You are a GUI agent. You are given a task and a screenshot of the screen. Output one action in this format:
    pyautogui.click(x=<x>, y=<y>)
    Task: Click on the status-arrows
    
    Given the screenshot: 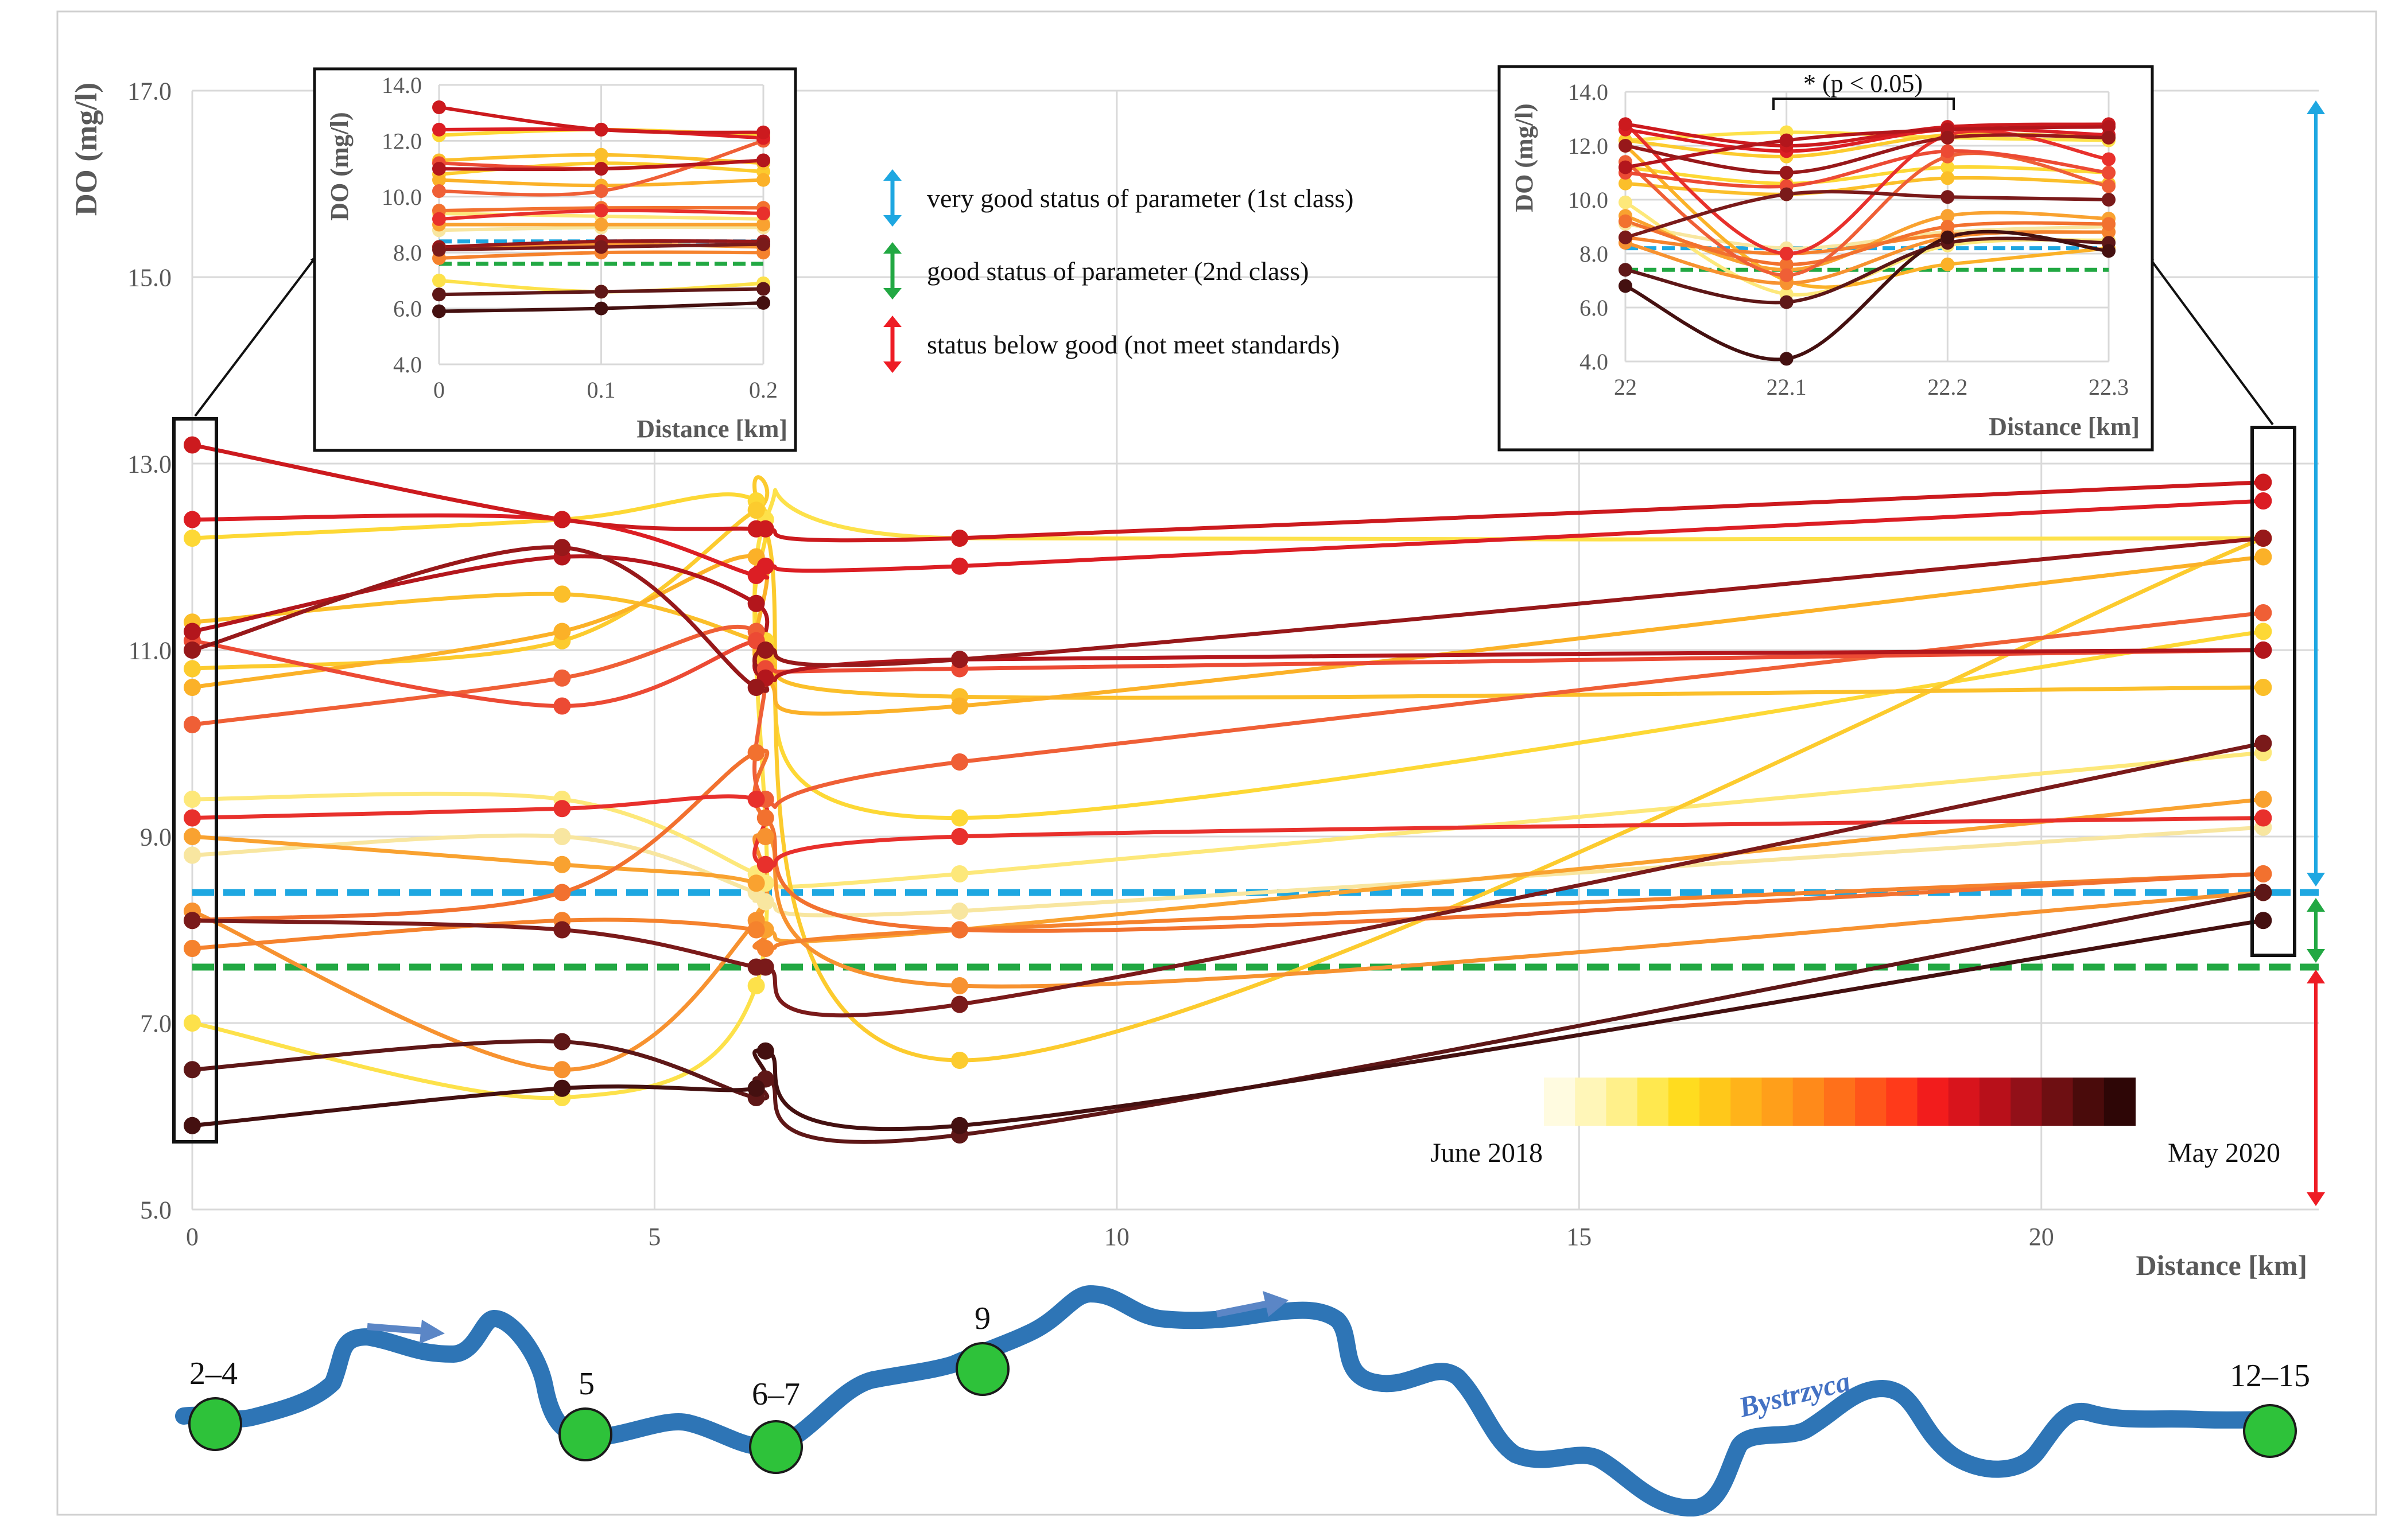 What is the action you would take?
    pyautogui.click(x=2316, y=653)
    